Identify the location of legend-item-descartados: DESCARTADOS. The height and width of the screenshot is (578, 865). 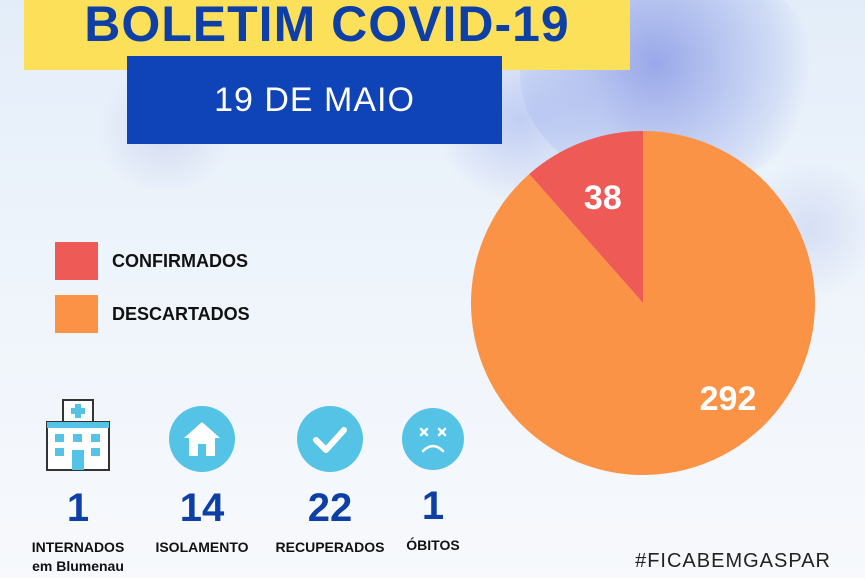
(152, 314).